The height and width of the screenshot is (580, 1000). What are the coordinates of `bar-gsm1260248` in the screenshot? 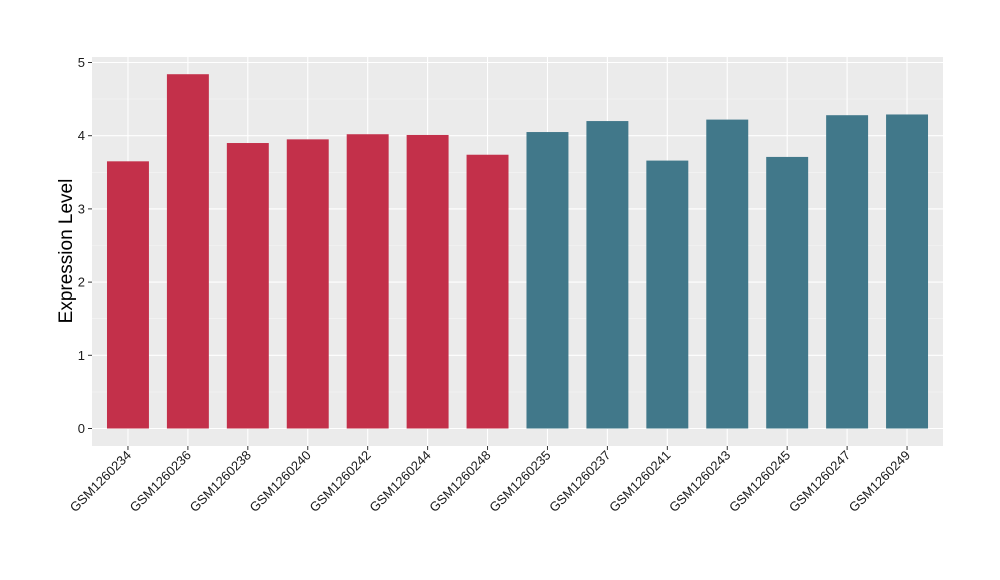 It's located at (487, 291).